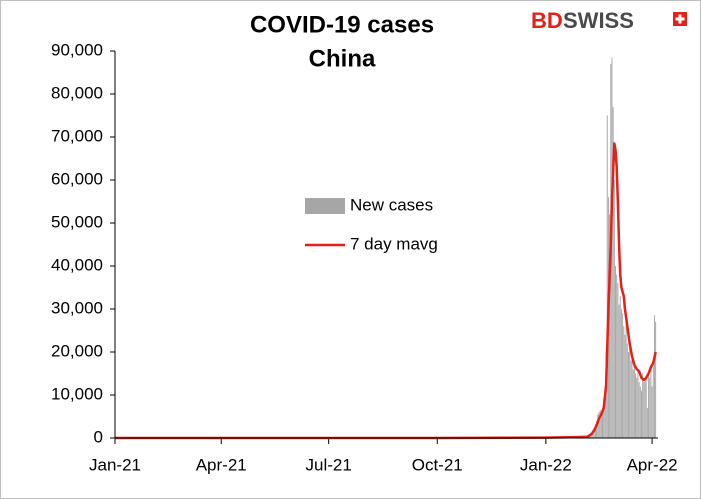 Image resolution: width=701 pixels, height=499 pixels. I want to click on legend-swatch, so click(325, 206).